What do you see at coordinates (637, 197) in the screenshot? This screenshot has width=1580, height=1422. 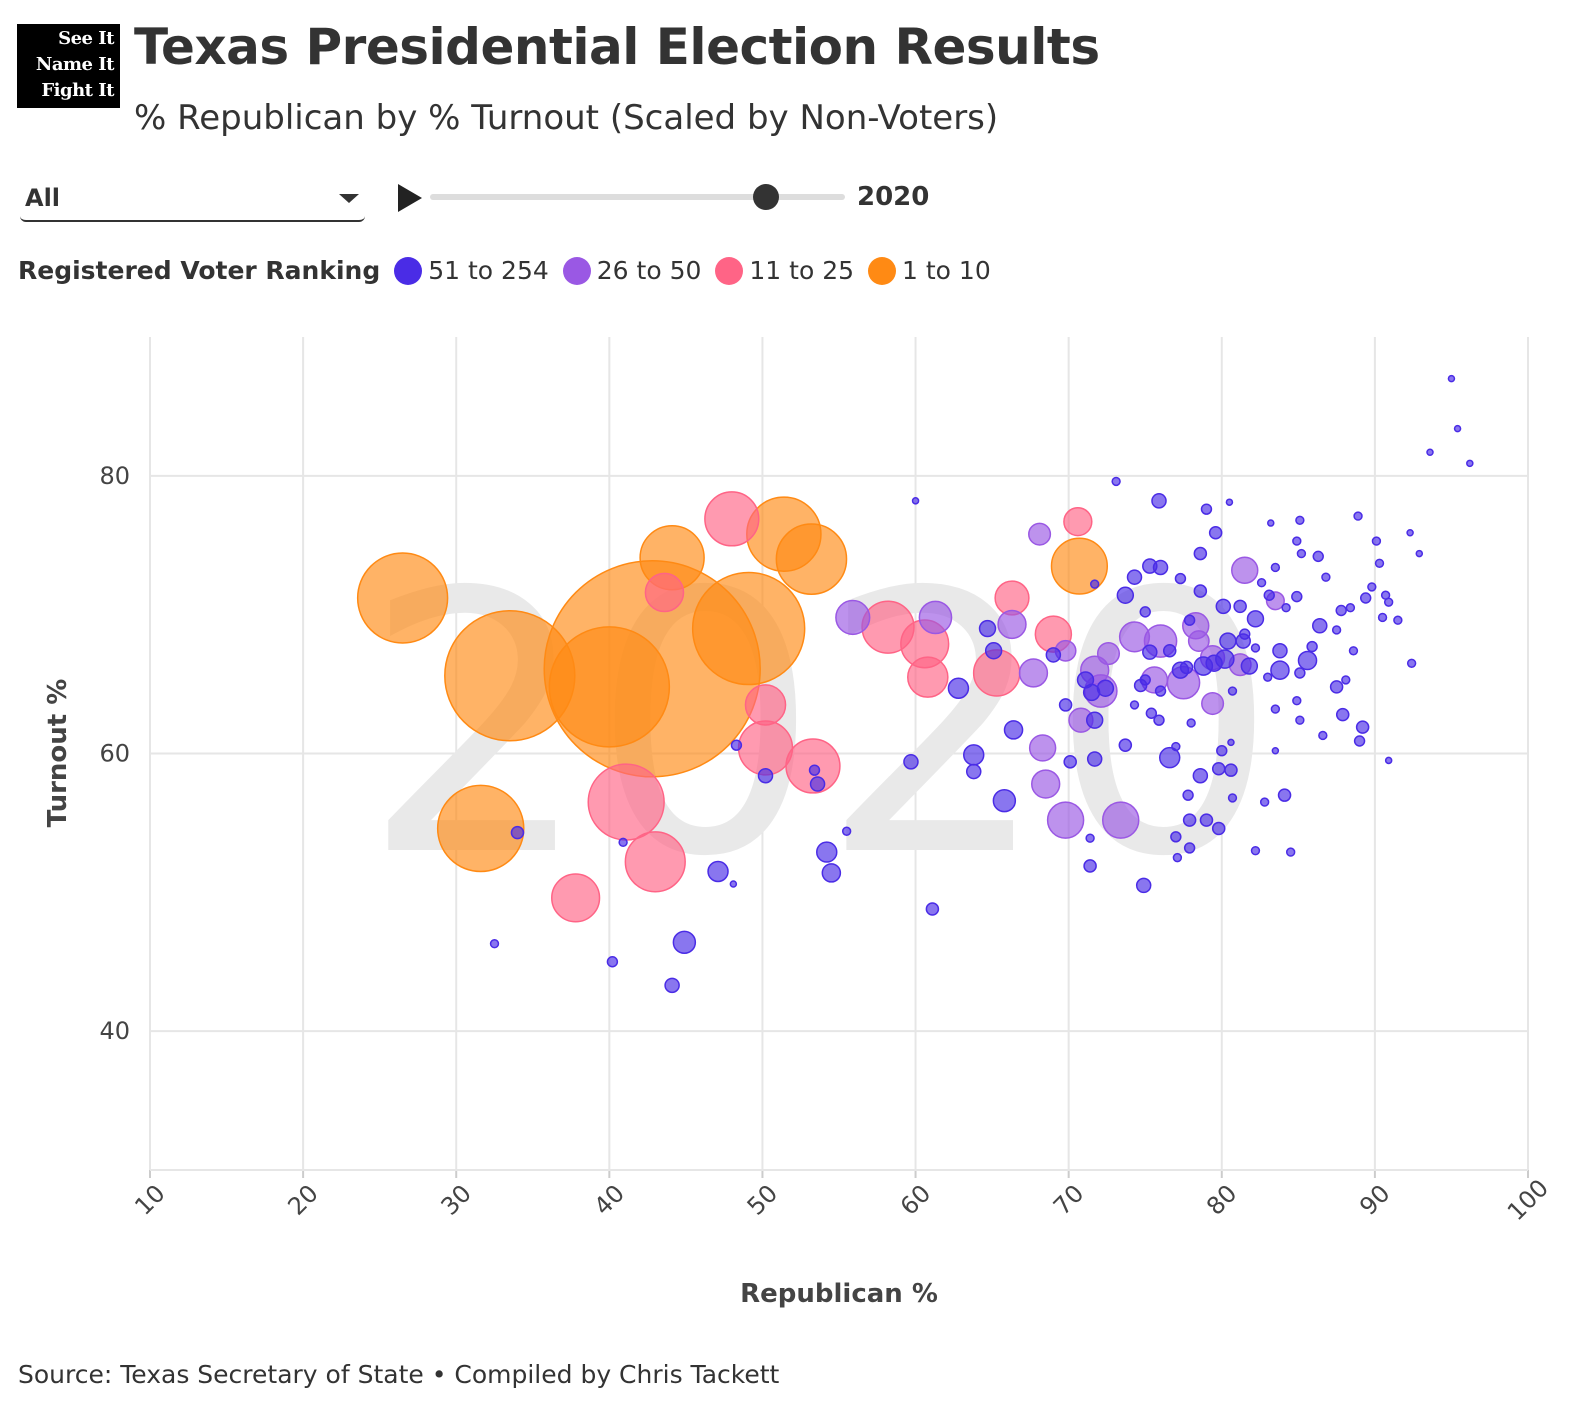 I see `year-slider-track` at bounding box center [637, 197].